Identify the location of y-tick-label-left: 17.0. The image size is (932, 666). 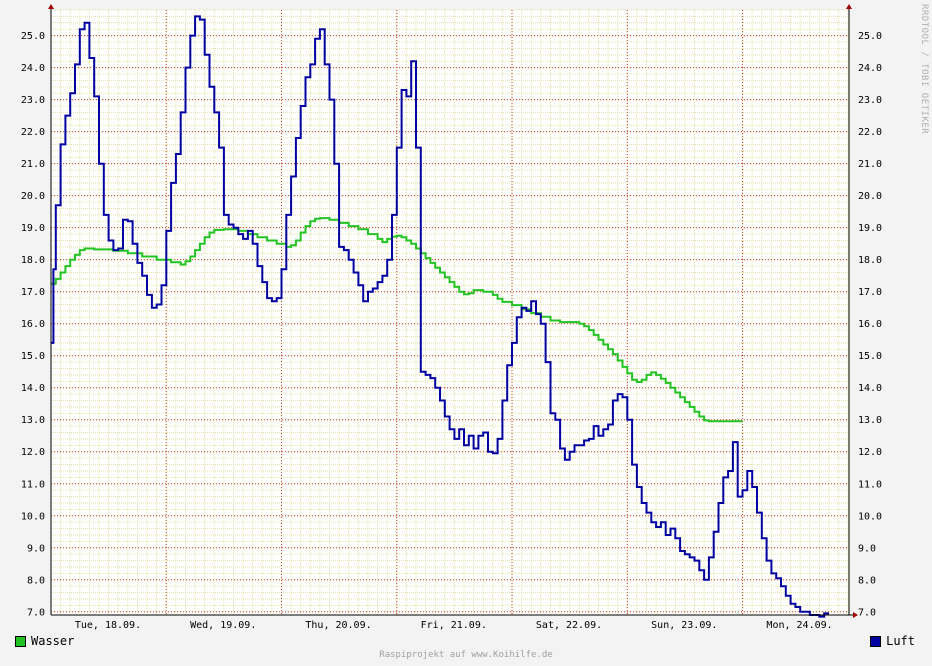
(33, 292).